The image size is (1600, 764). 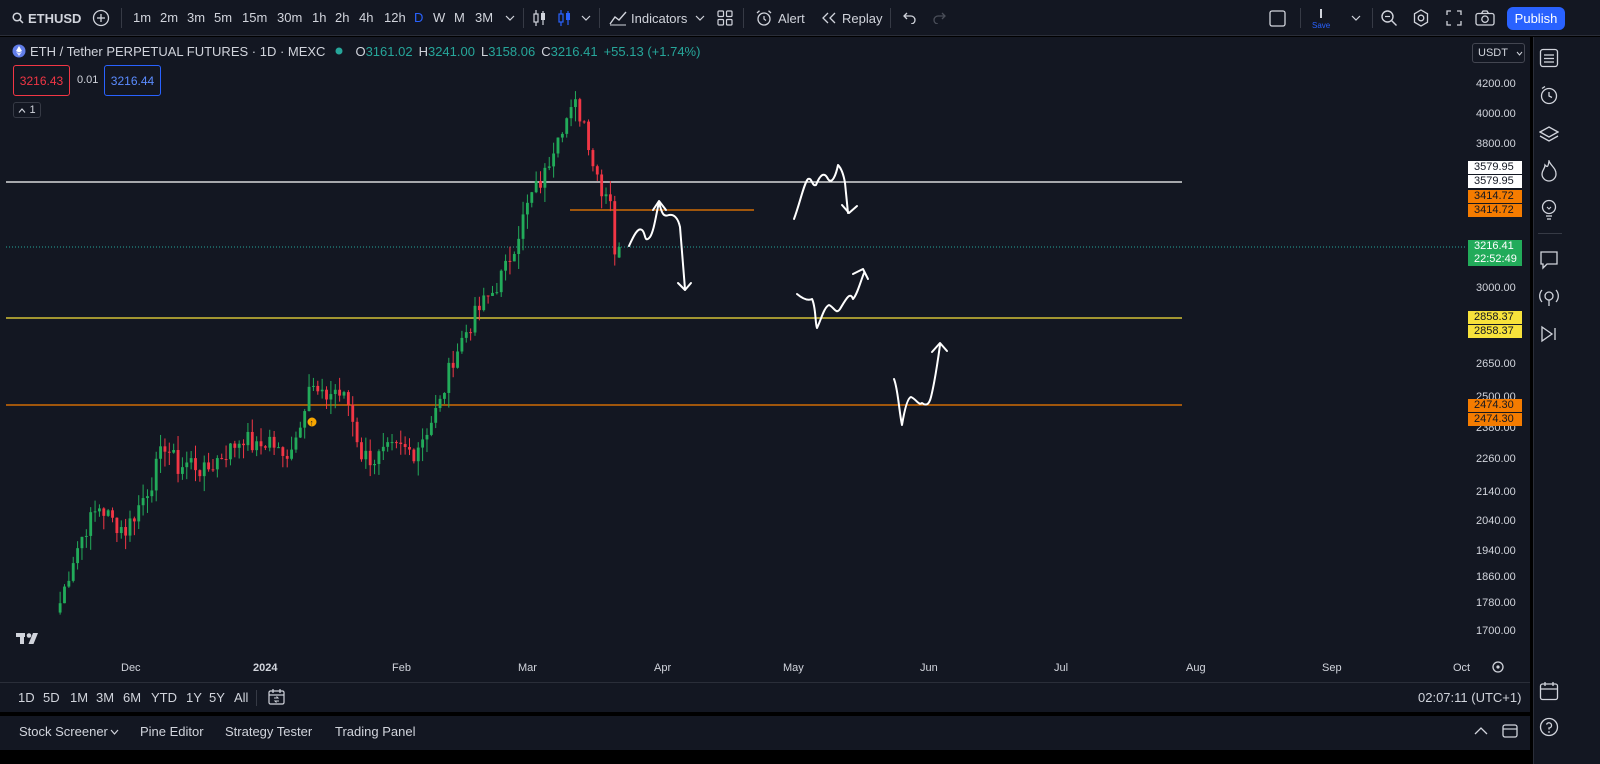 I want to click on replay-button: Replay, so click(x=851, y=18).